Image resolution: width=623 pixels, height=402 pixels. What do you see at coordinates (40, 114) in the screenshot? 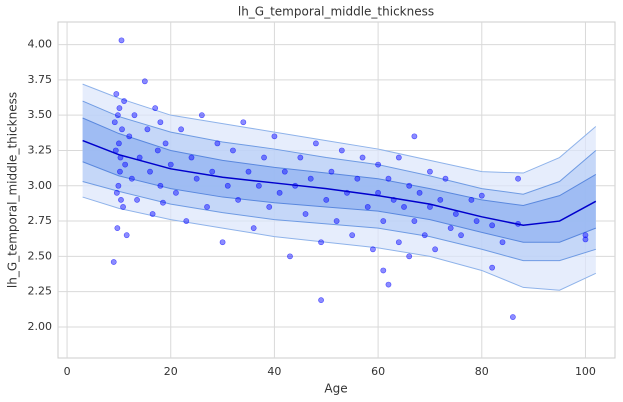
I see `y-tick-label: 3.50` at bounding box center [40, 114].